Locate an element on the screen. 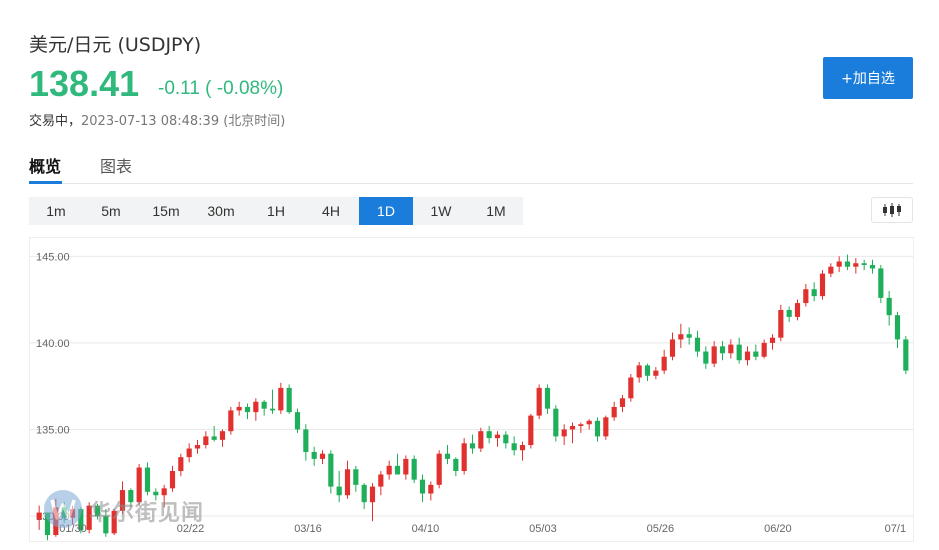  period-1mo-button: 1M is located at coordinates (496, 211).